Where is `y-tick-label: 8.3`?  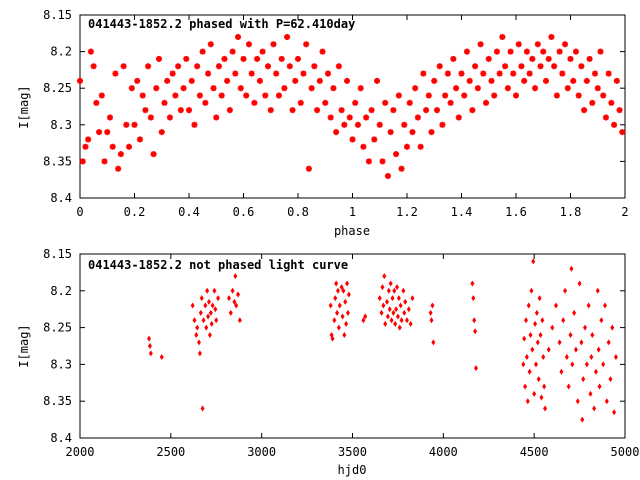
y-tick-label: 8.3 is located at coordinates (61, 364).